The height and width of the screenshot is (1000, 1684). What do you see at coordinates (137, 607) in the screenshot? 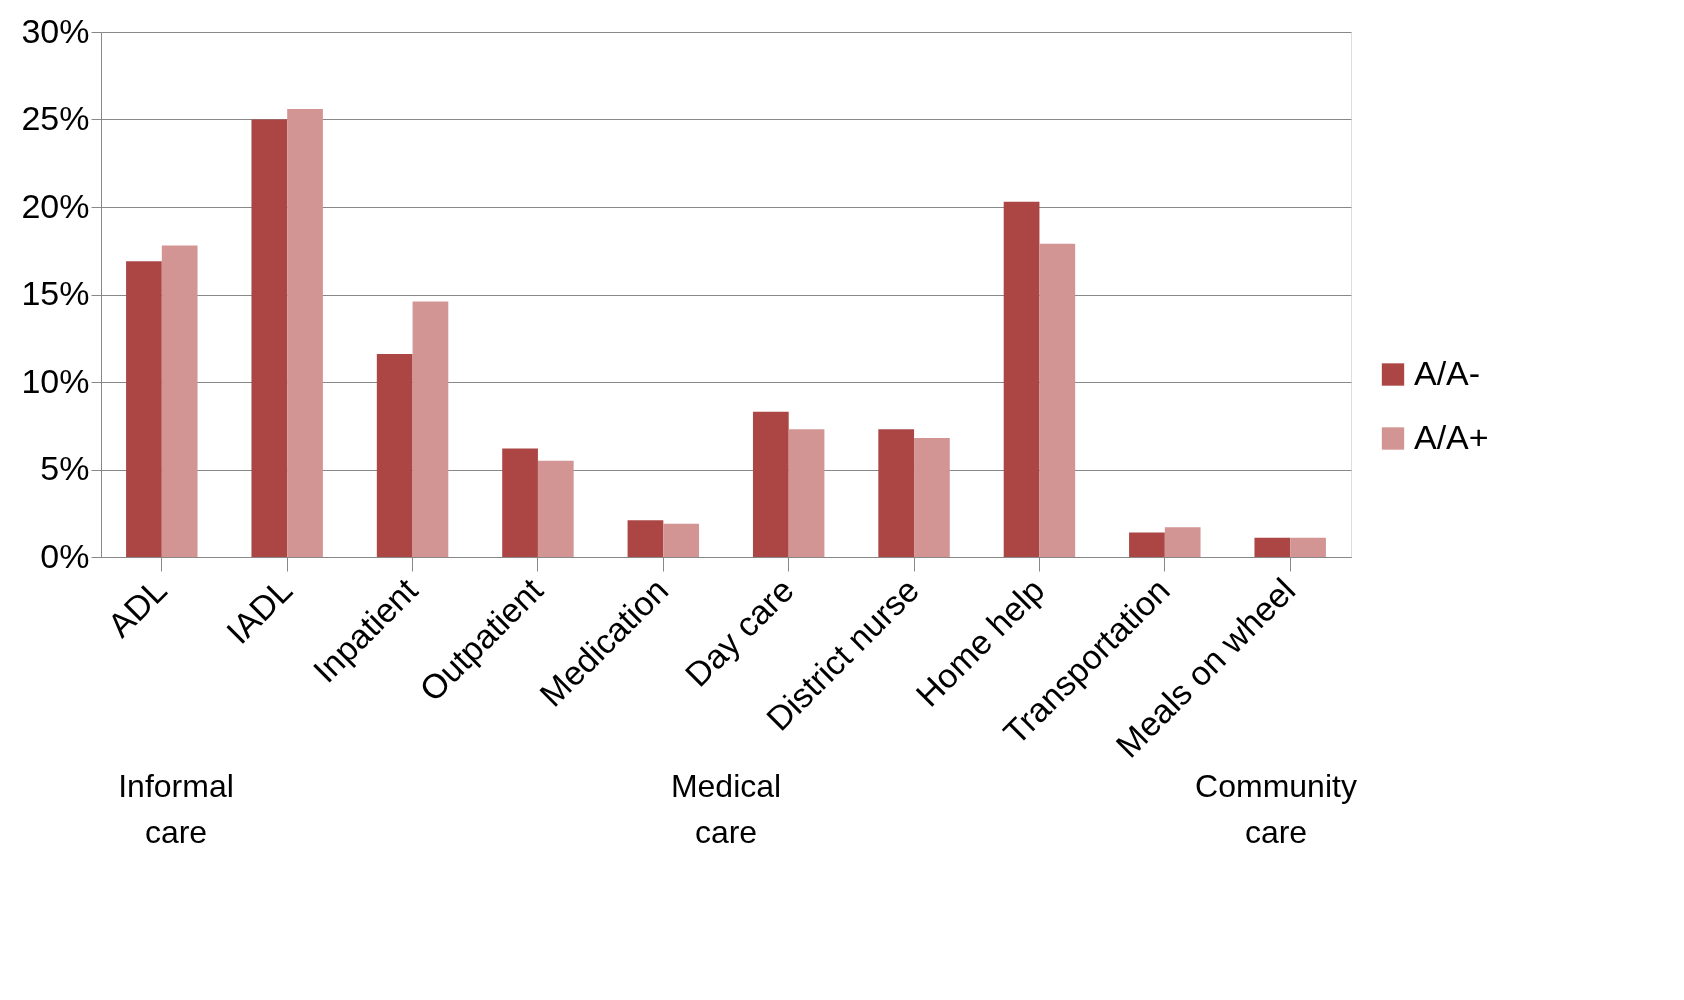
I see `x-tick-label: ADL` at bounding box center [137, 607].